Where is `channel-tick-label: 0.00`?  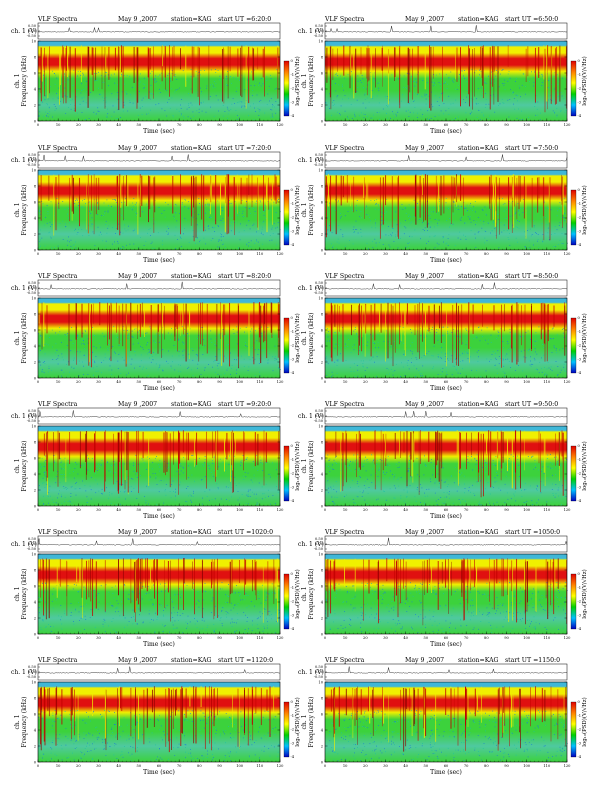 channel-tick-label: 0.00 is located at coordinates (32, 544).